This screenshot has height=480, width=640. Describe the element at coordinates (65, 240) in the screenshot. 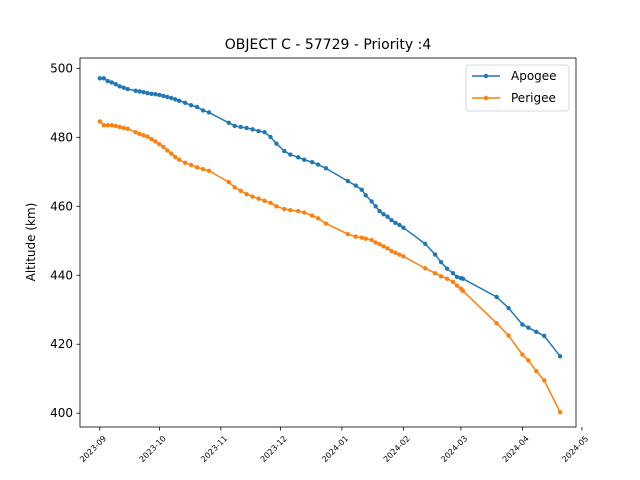

I see `y-axis: 400 420 440 460 480 500` at that location.